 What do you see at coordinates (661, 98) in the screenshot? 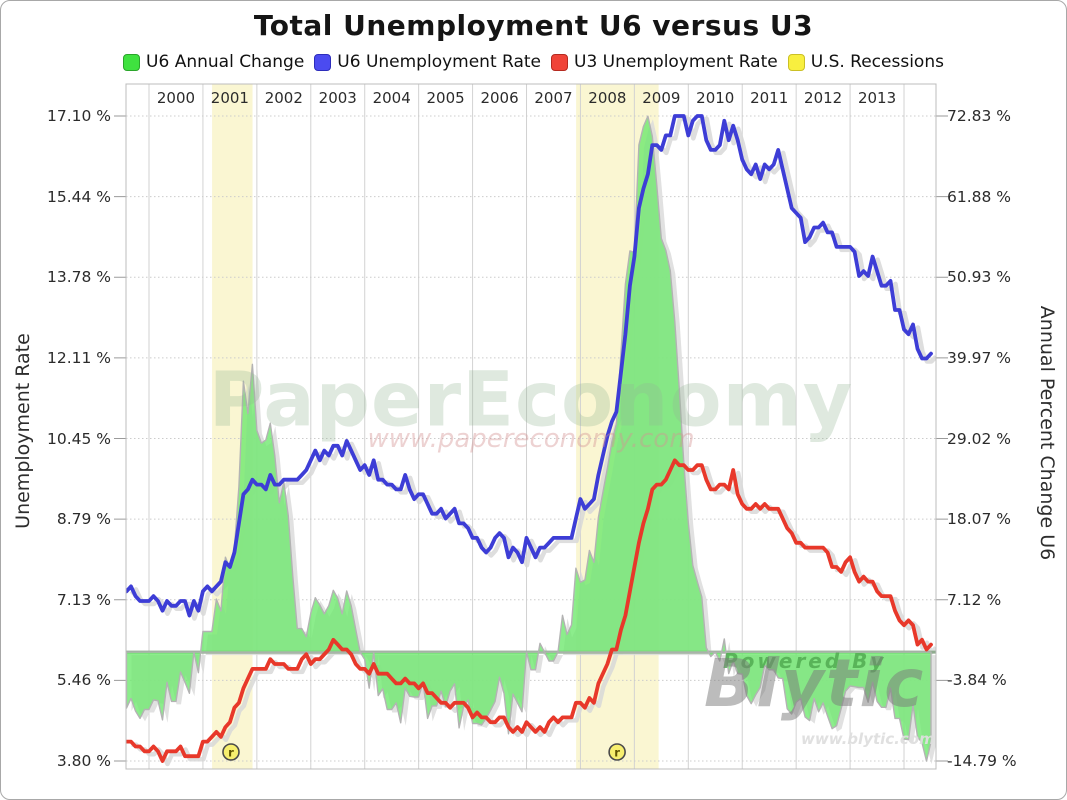
I see `year-label: 2009` at bounding box center [661, 98].